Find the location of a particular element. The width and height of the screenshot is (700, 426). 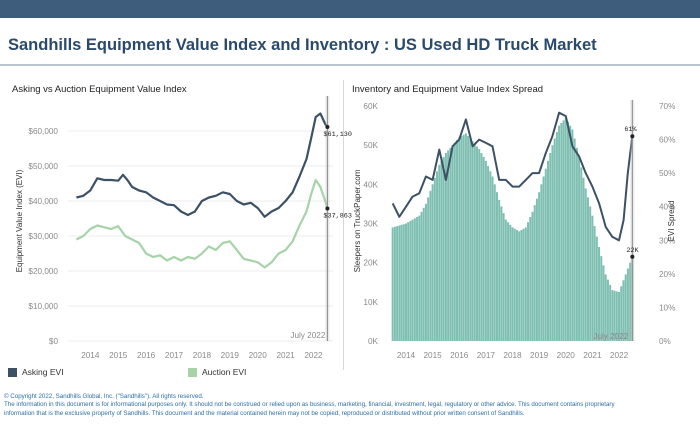

series-line-evi-spread is located at coordinates (512, 176).